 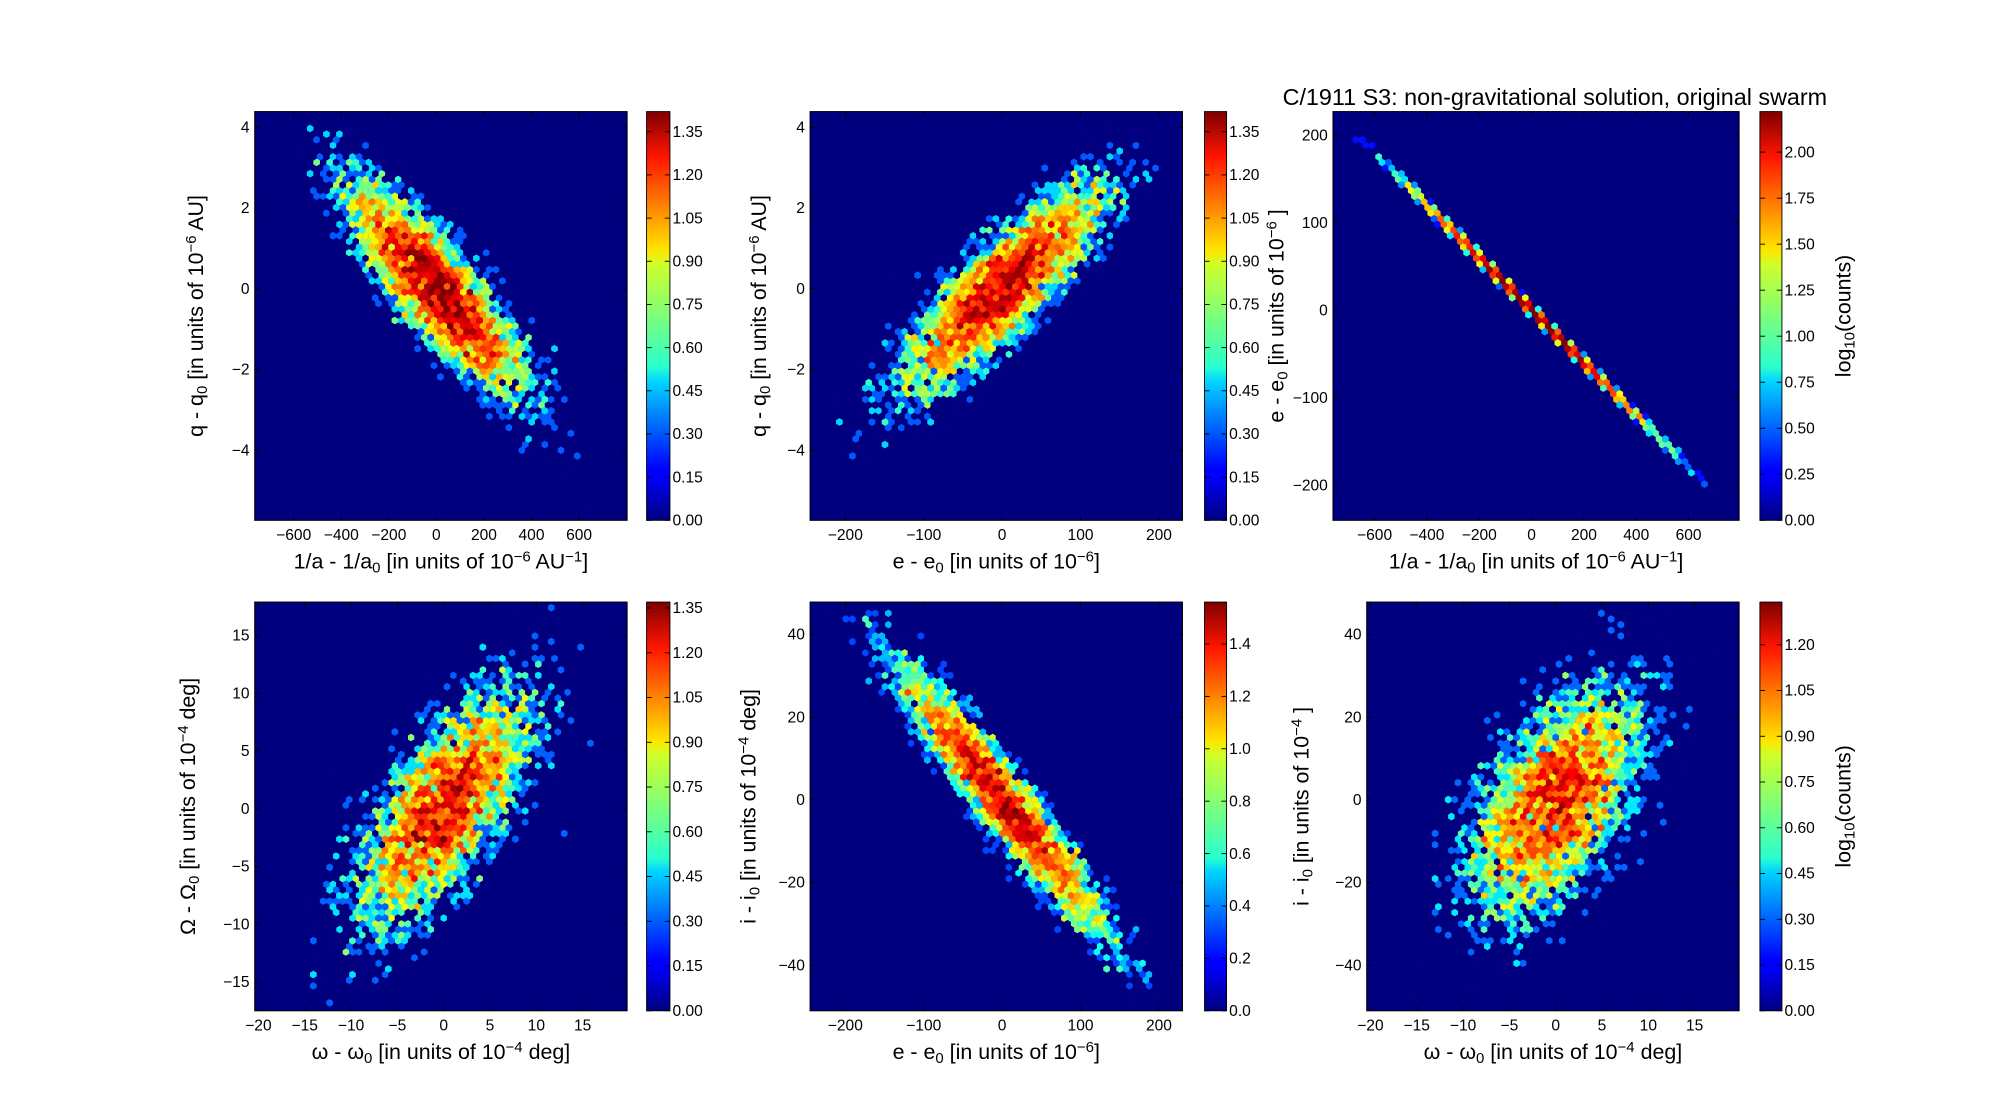 What do you see at coordinates (537, 1025) in the screenshot?
I see `x-tick-label: 10` at bounding box center [537, 1025].